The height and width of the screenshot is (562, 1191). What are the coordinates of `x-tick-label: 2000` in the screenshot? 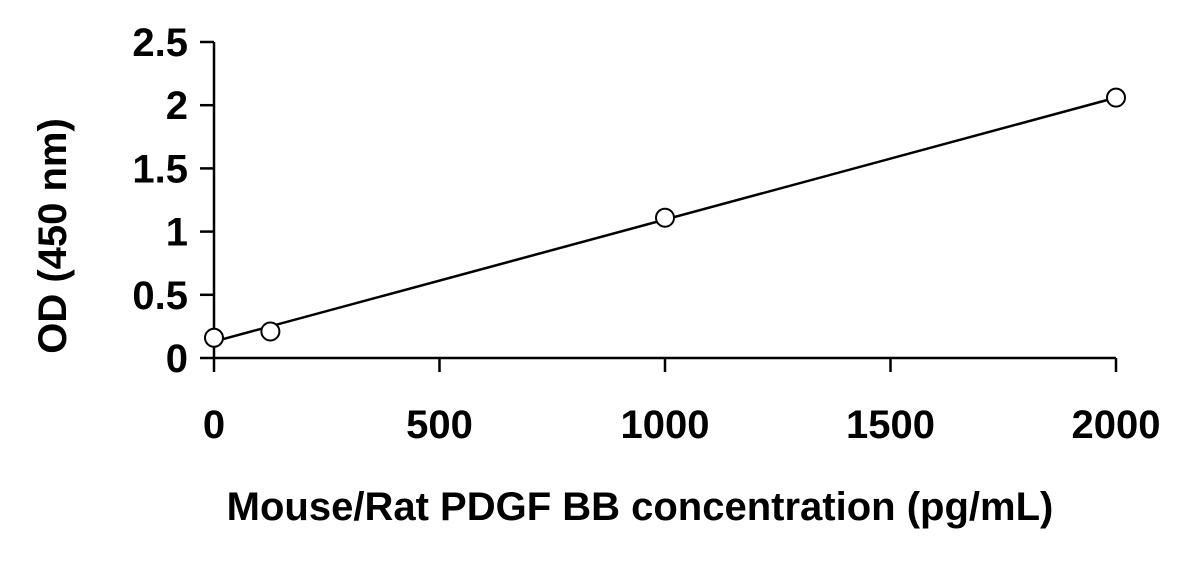 It's located at (1116, 425).